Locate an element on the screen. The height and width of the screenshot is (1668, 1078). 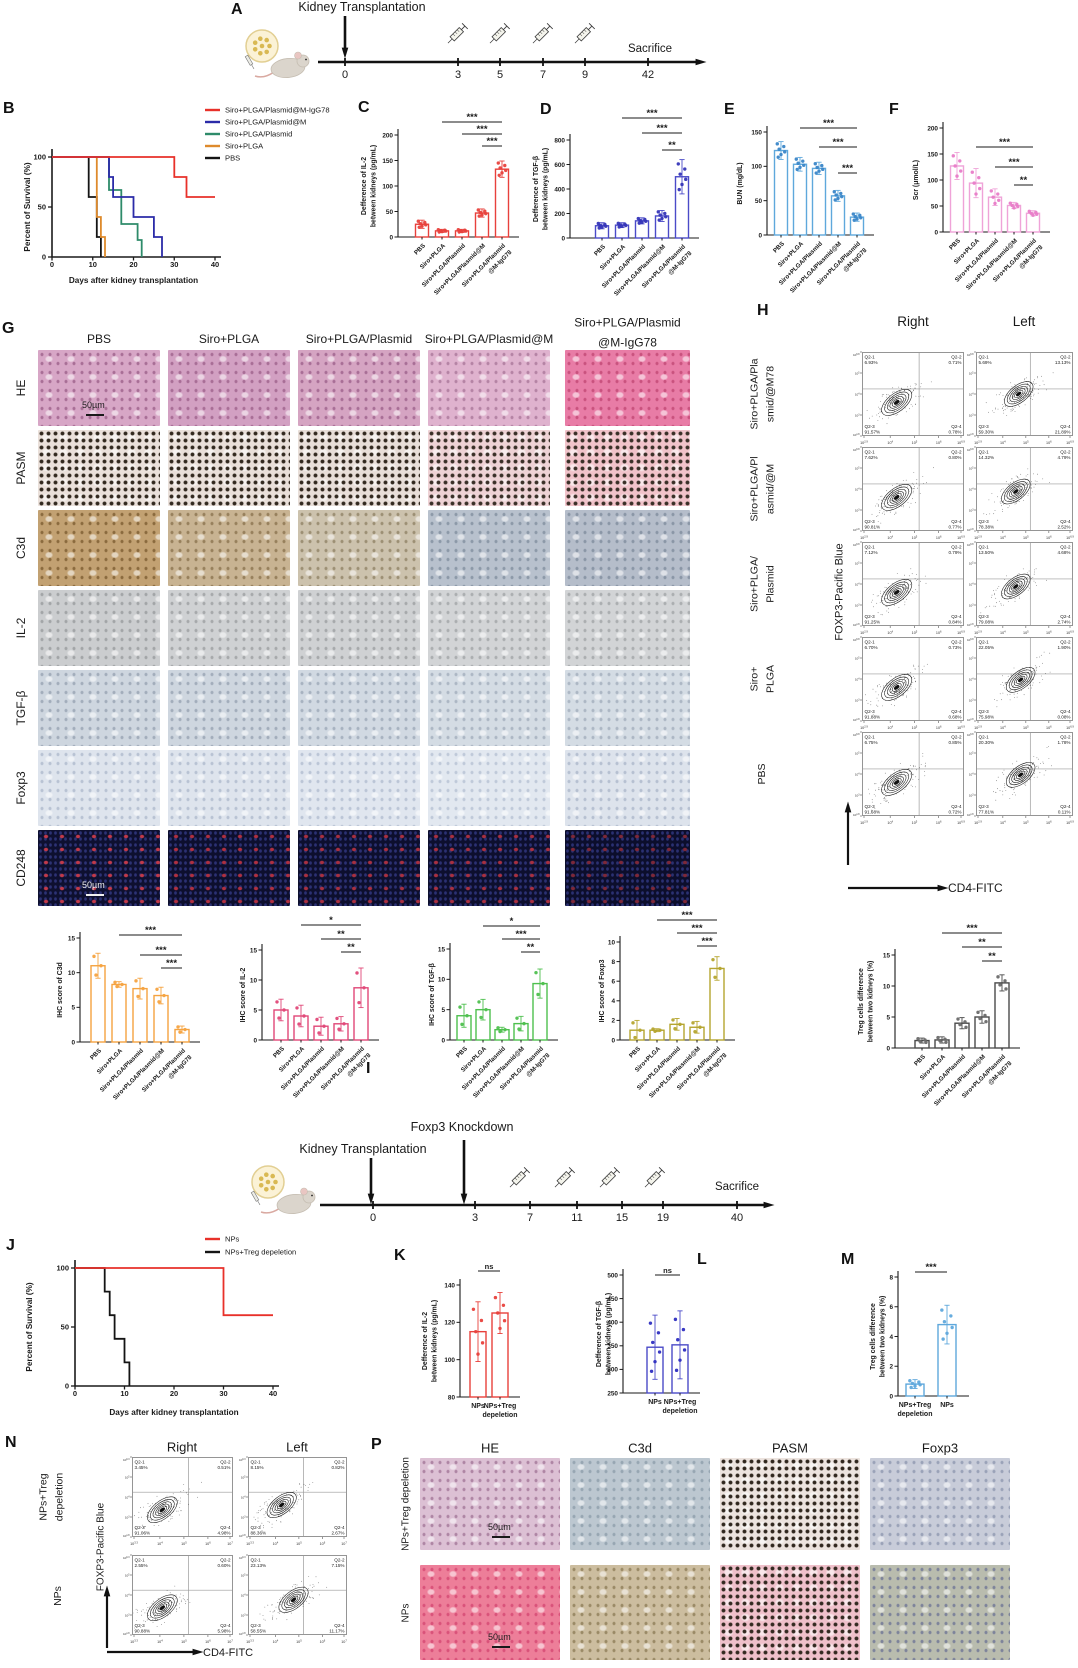
y-tick-label: 150 is located at coordinates (756, 132).